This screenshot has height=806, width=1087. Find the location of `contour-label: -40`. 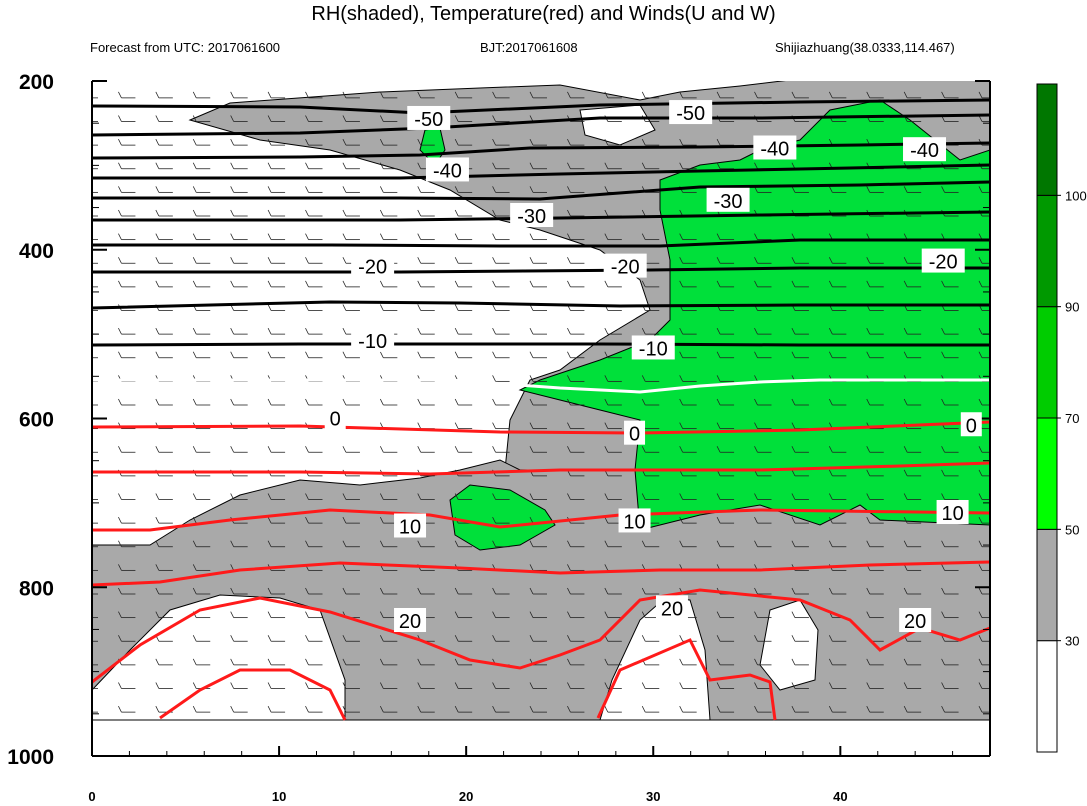

contour-label: -40 is located at coordinates (774, 150).